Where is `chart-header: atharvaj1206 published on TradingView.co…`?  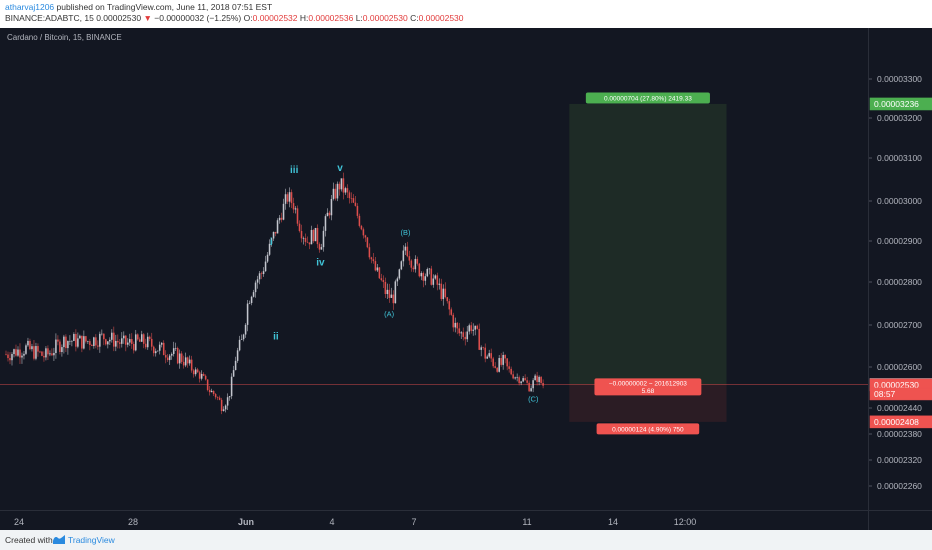
chart-header: atharvaj1206 published on TradingView.co… is located at coordinates (466, 13).